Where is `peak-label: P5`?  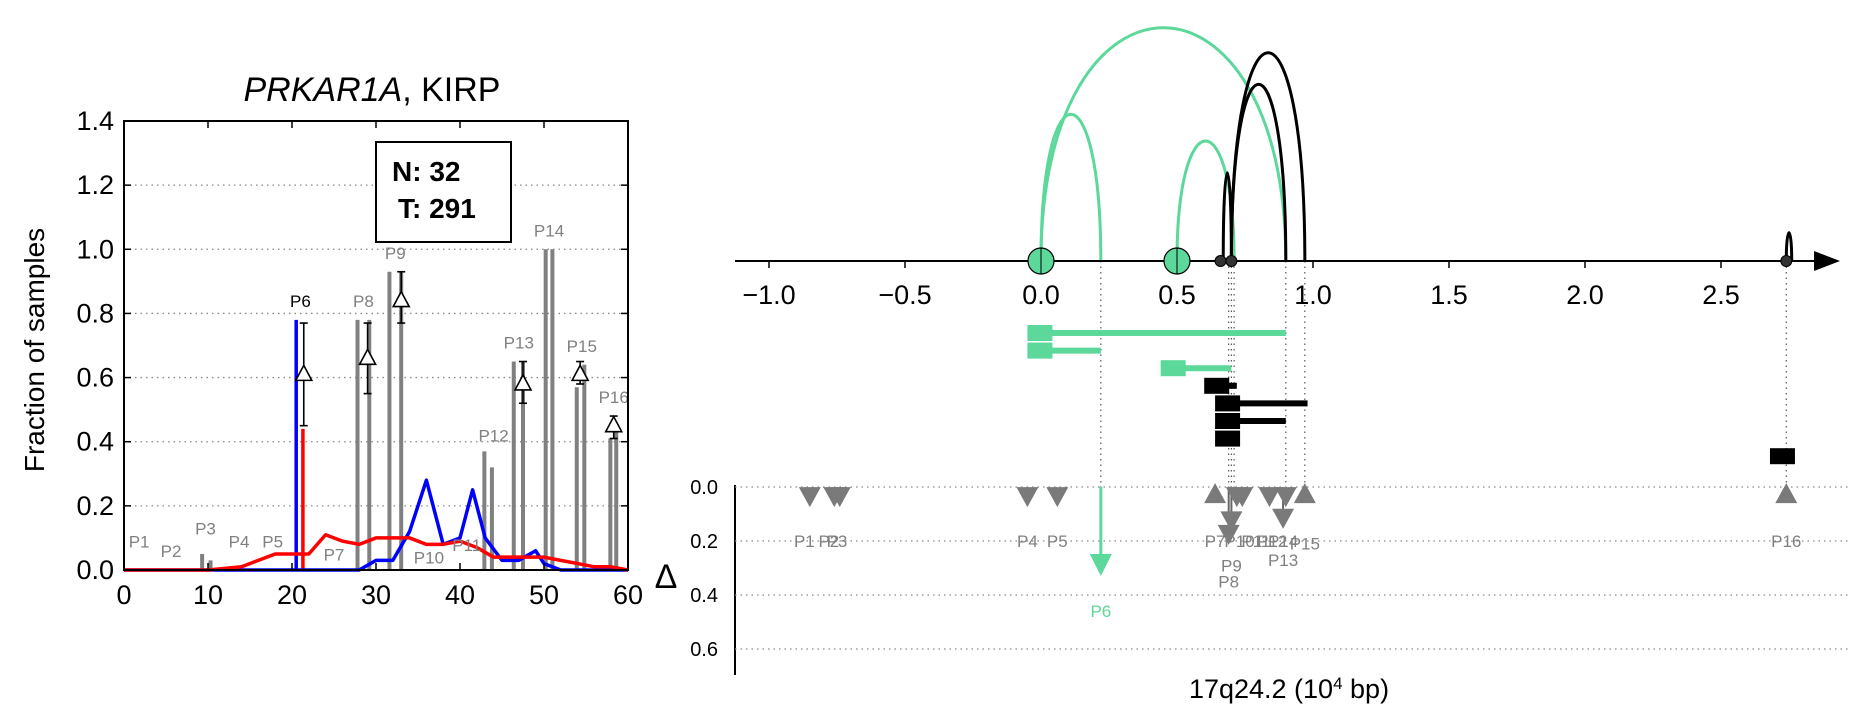 peak-label: P5 is located at coordinates (272, 542).